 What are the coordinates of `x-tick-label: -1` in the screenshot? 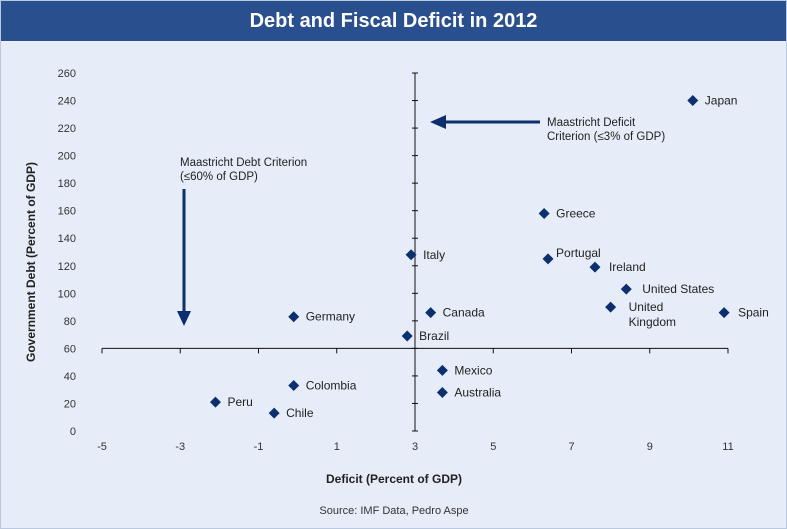 It's located at (259, 447).